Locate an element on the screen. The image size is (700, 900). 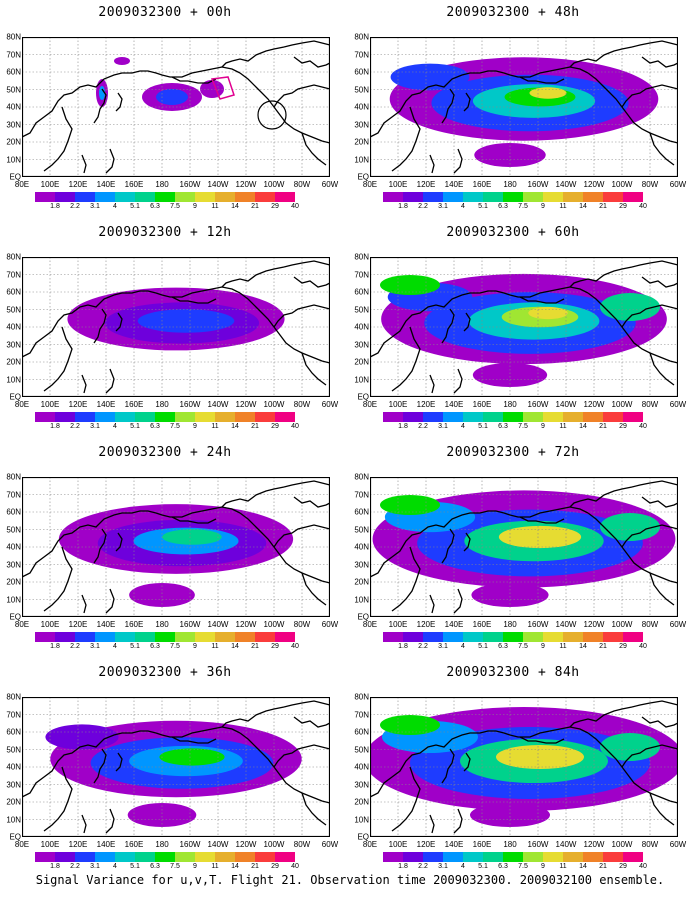
longitude-label: 160E is located at coordinates (482, 404).